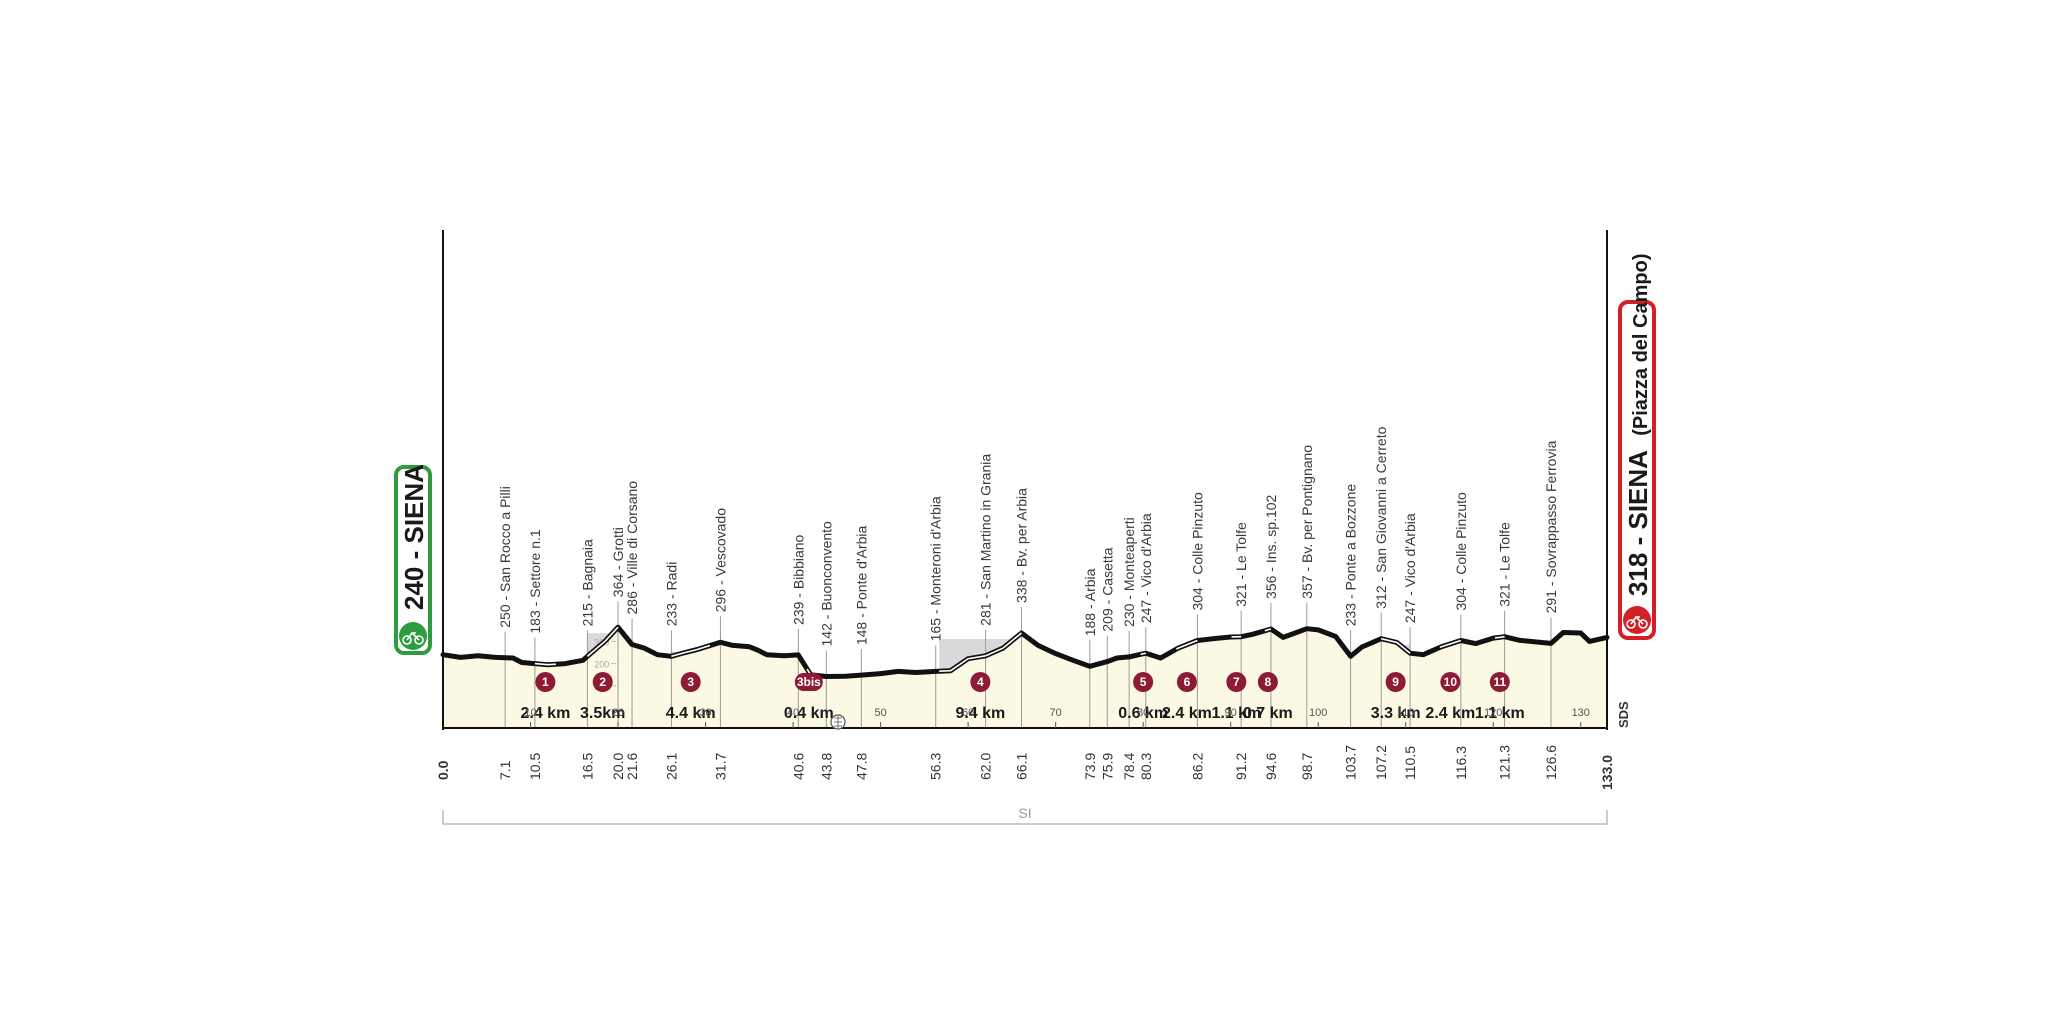 The image size is (2048, 1024). What do you see at coordinates (602, 682) in the screenshot?
I see `sector-badge-number: 2` at bounding box center [602, 682].